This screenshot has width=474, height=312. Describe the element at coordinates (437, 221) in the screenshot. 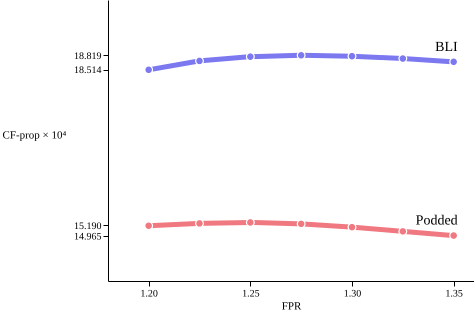

I see `series-label: Podded` at that location.